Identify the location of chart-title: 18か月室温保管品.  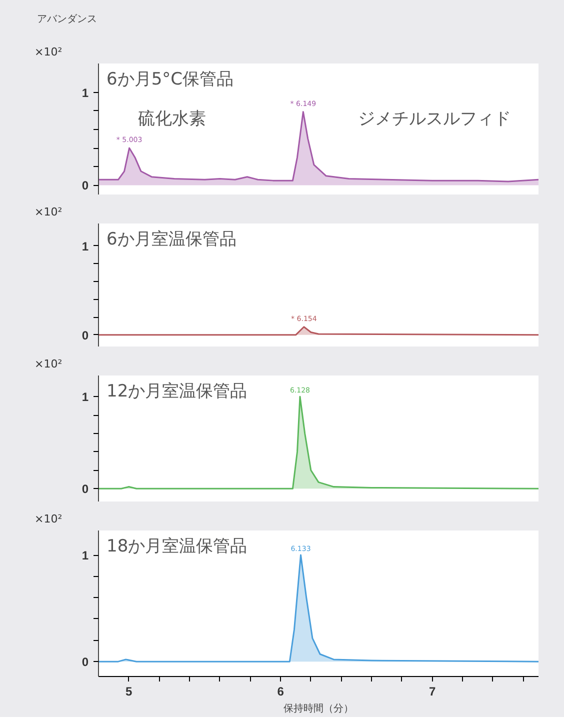
(177, 546).